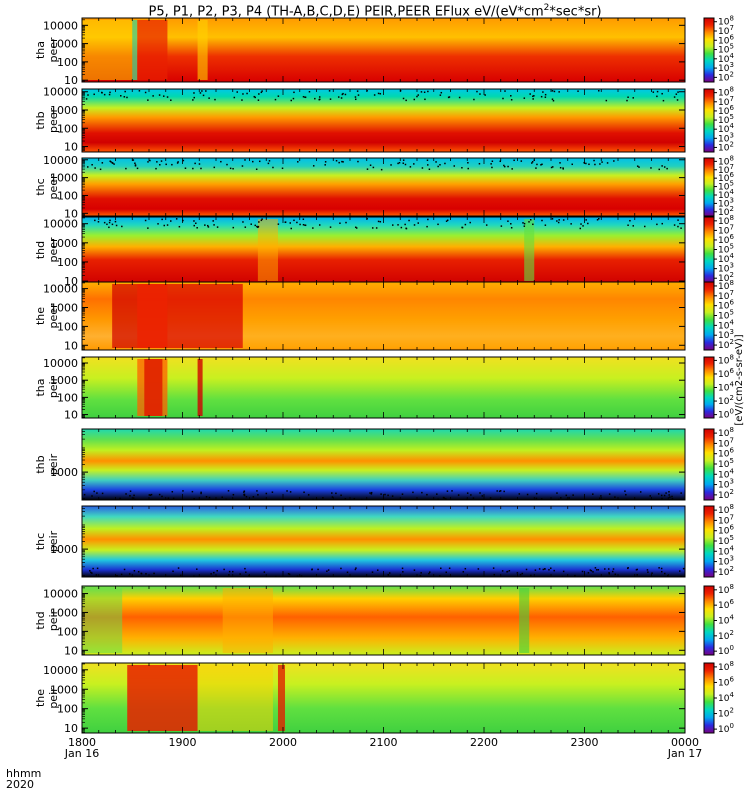 This screenshot has height=800, width=750. I want to click on y-tick-label-thc-peer: 1000, so click(64, 178).